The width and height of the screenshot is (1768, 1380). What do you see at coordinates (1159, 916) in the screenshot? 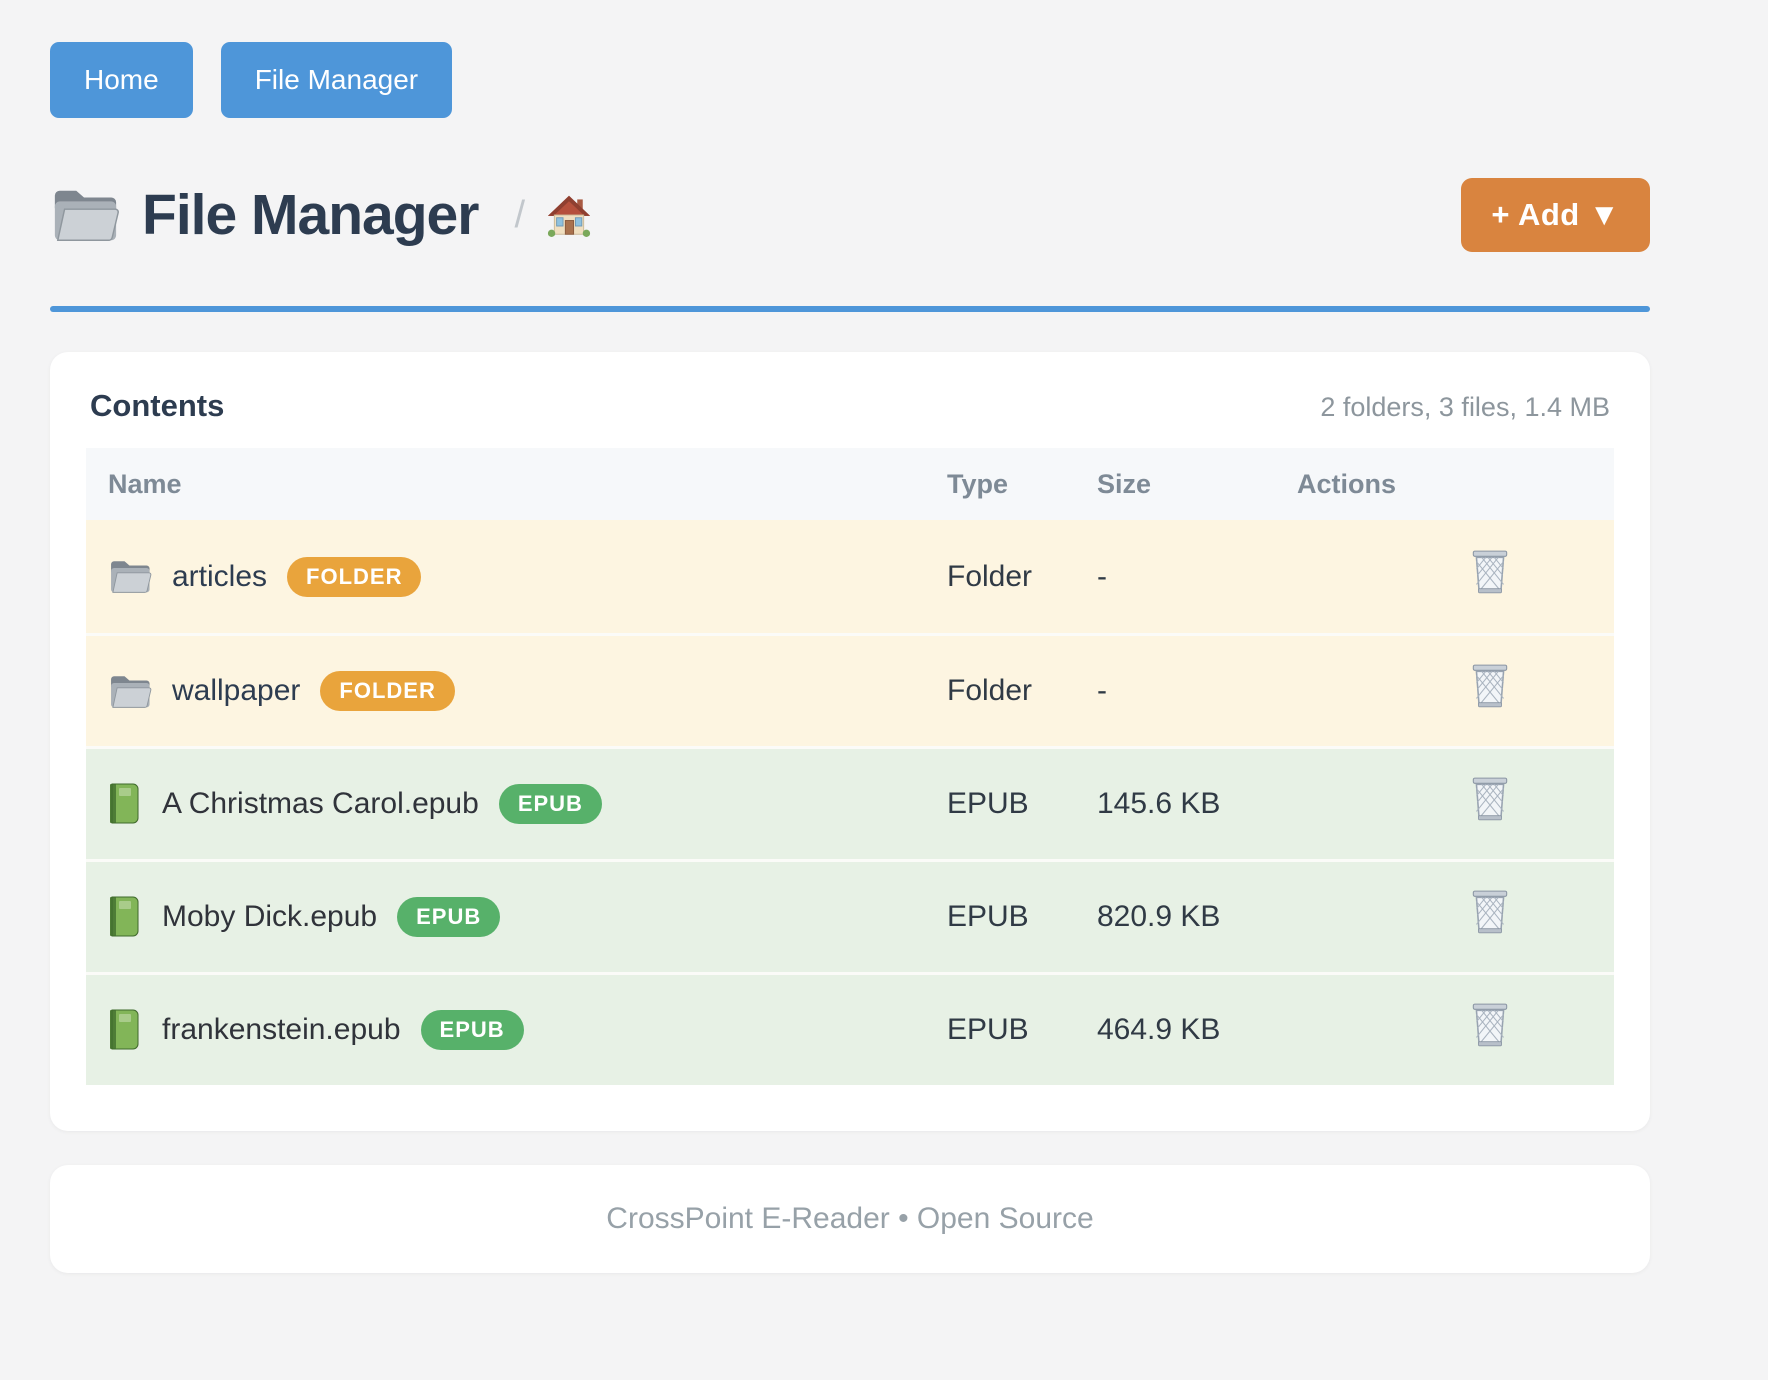
I see `file-size: 820.9 KB` at bounding box center [1159, 916].